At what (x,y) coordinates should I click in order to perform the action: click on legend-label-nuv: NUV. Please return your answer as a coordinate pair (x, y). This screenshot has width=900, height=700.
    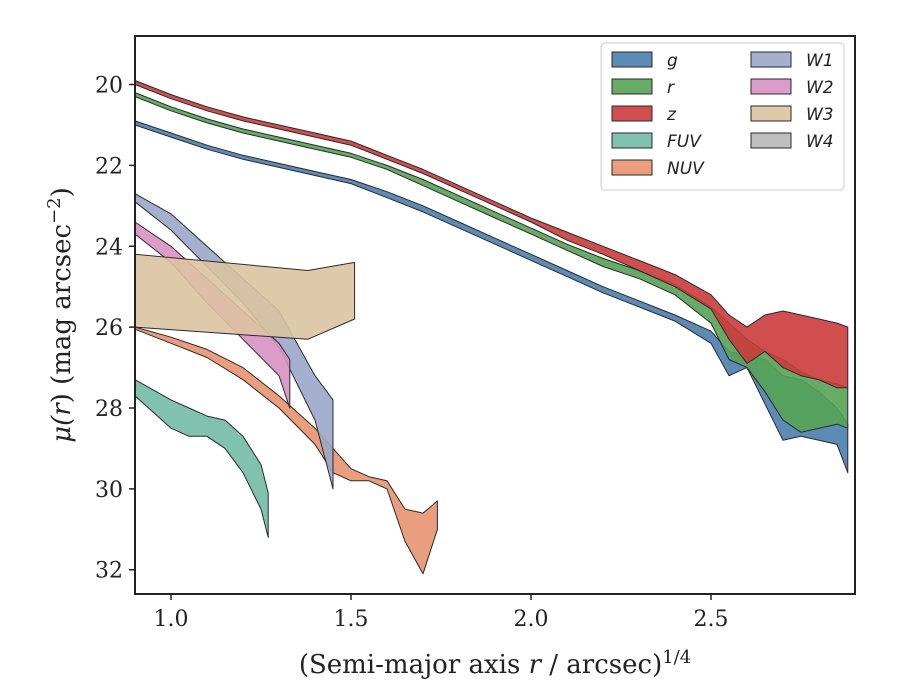
    Looking at the image, I should click on (686, 169).